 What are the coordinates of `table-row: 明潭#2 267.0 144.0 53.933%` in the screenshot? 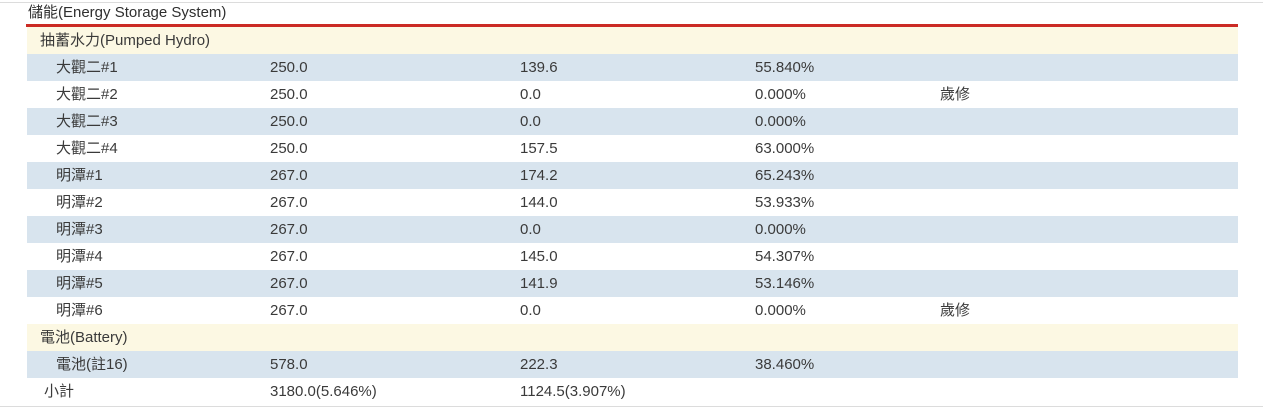 It's located at (632, 202).